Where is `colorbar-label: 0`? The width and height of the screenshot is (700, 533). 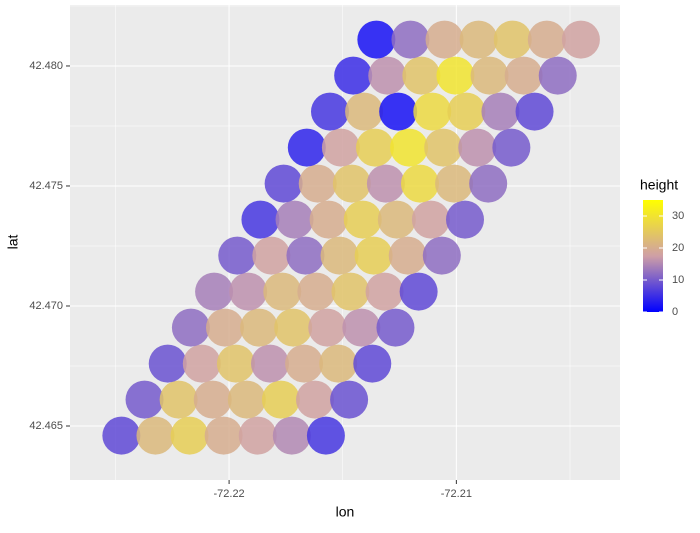
colorbar-label: 0 is located at coordinates (675, 312).